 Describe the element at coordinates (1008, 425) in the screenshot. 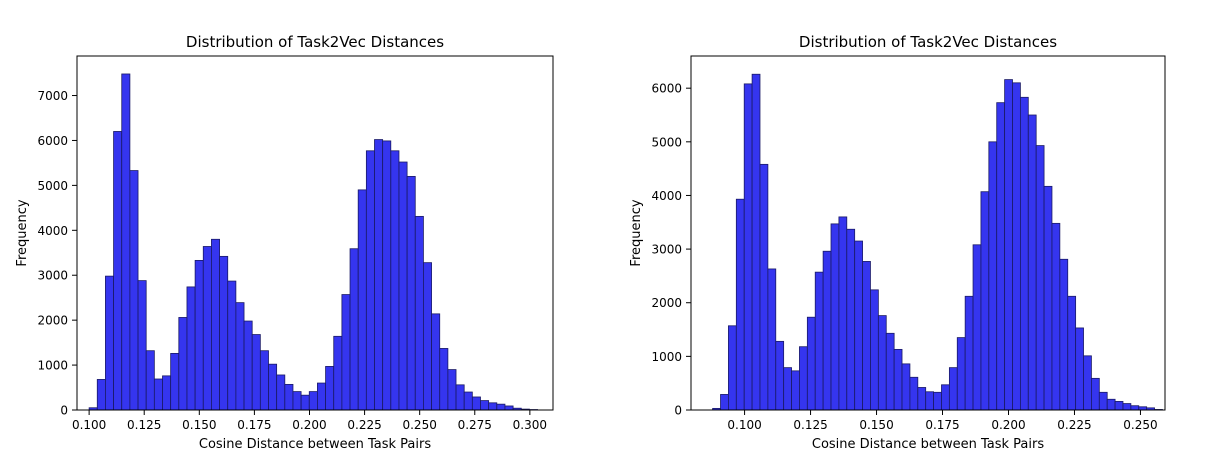

I see `x-tick-label: 0.200` at that location.